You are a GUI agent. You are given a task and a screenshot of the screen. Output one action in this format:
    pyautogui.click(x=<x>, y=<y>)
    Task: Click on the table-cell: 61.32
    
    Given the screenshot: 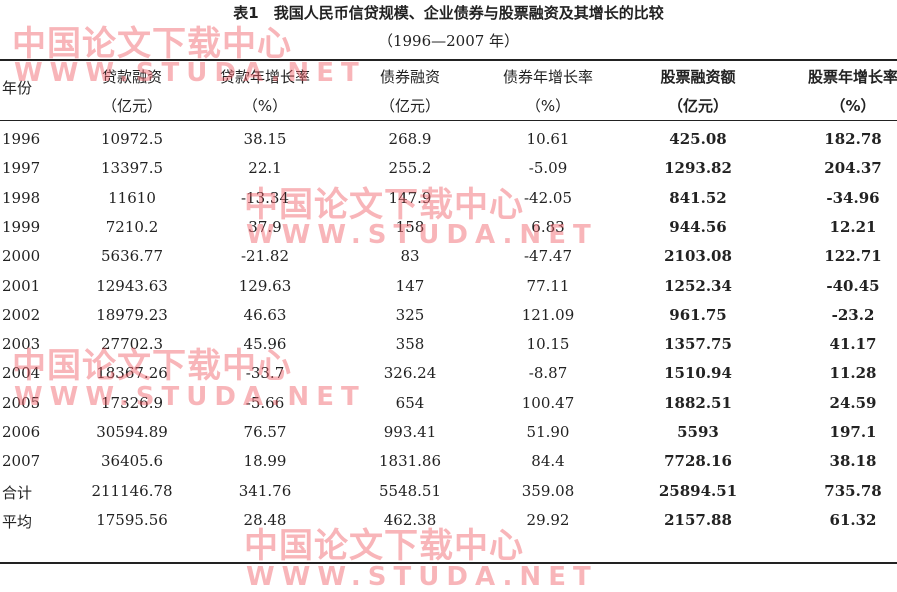 What is the action you would take?
    pyautogui.click(x=853, y=519)
    